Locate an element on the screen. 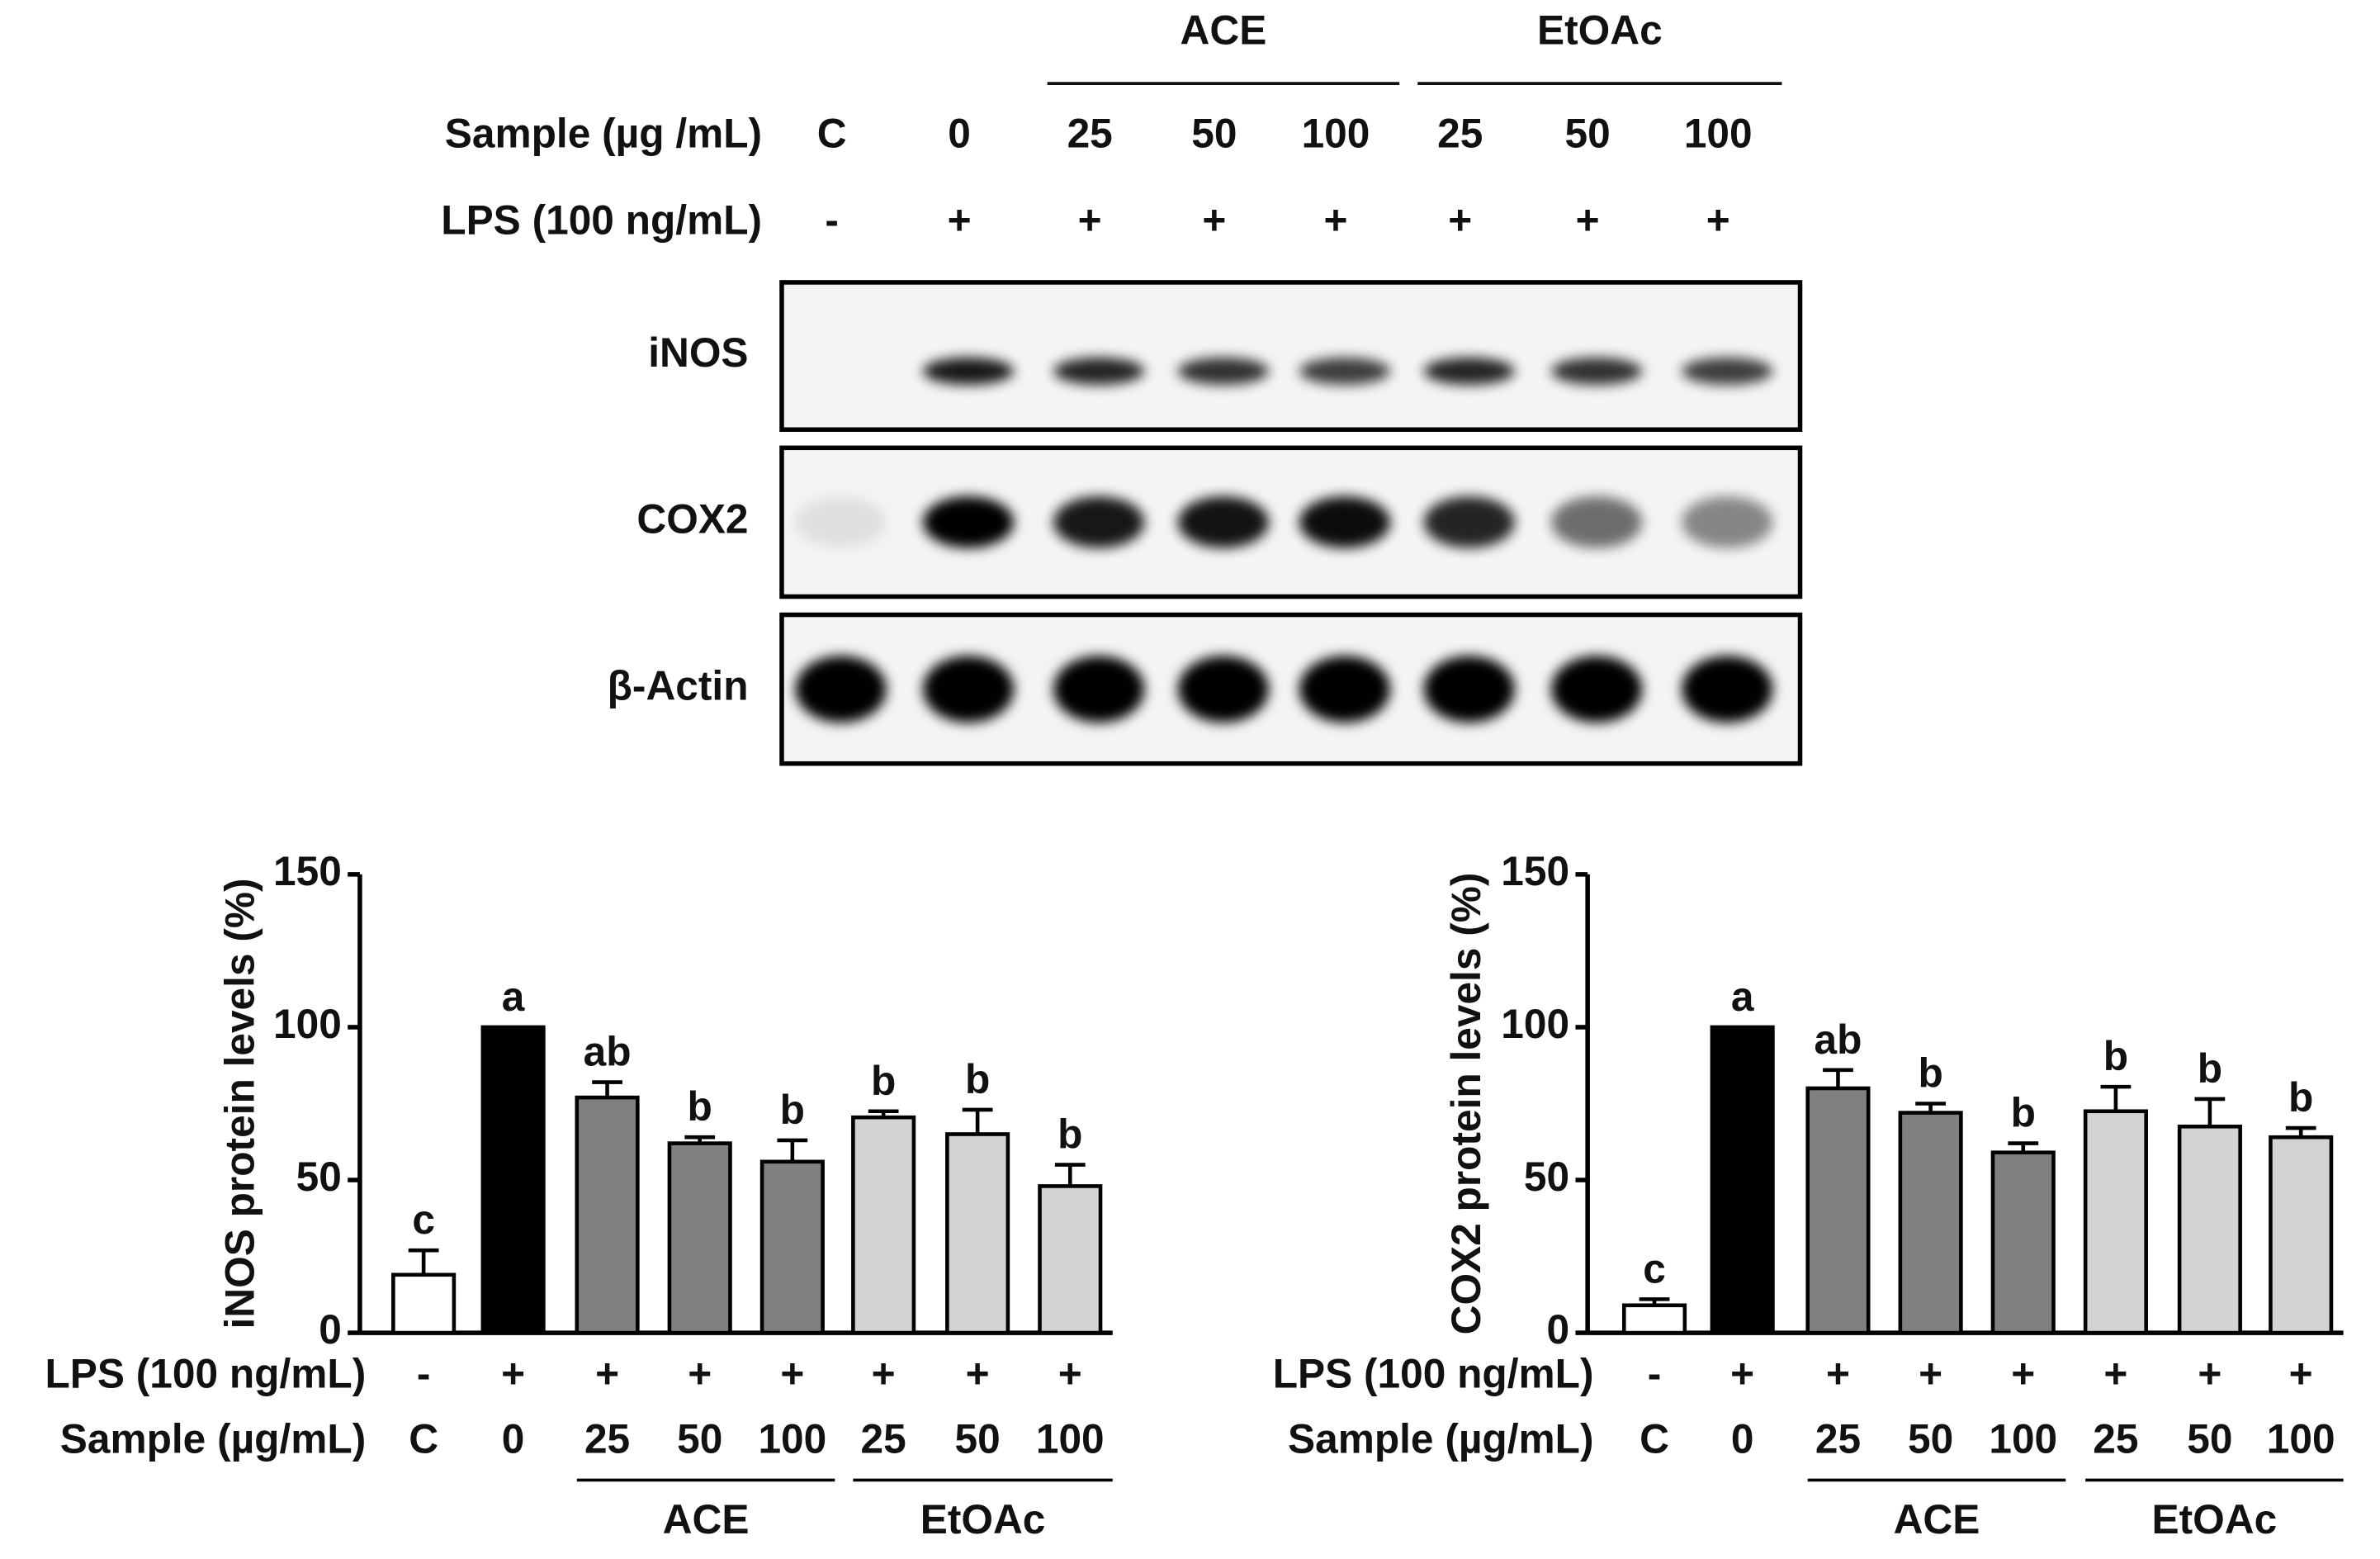  blot-group: ACE is located at coordinates (1224, 30).